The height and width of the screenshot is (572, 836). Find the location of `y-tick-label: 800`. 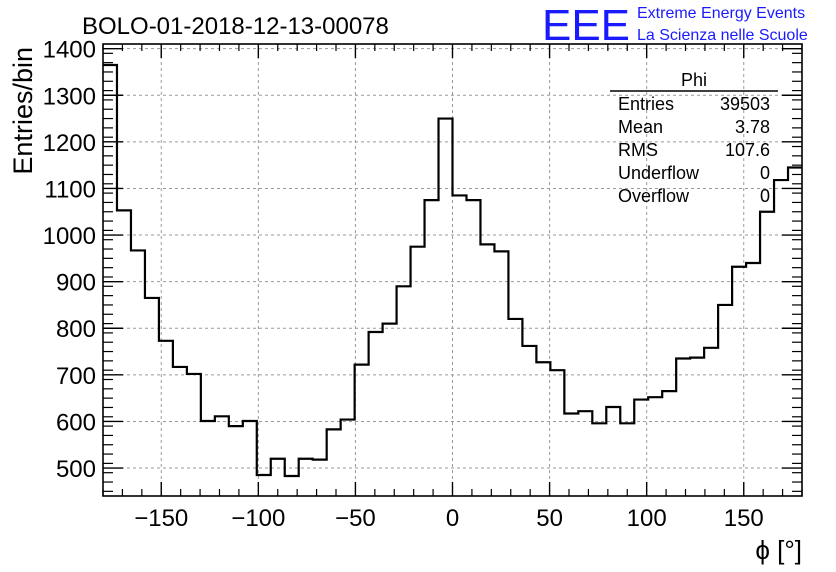

y-tick-label: 800 is located at coordinates (76, 329).